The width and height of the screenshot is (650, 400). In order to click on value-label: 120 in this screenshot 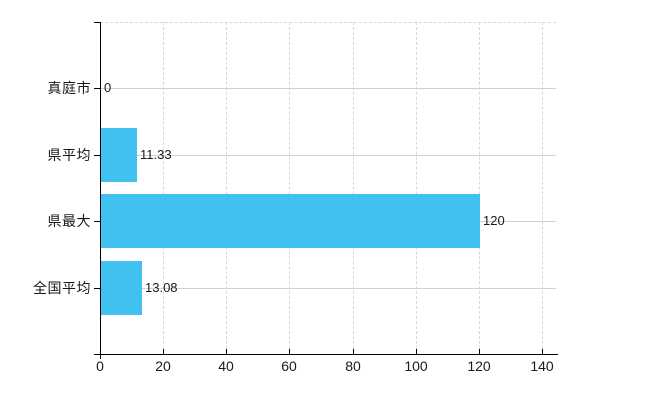, I will do `click(494, 220)`.